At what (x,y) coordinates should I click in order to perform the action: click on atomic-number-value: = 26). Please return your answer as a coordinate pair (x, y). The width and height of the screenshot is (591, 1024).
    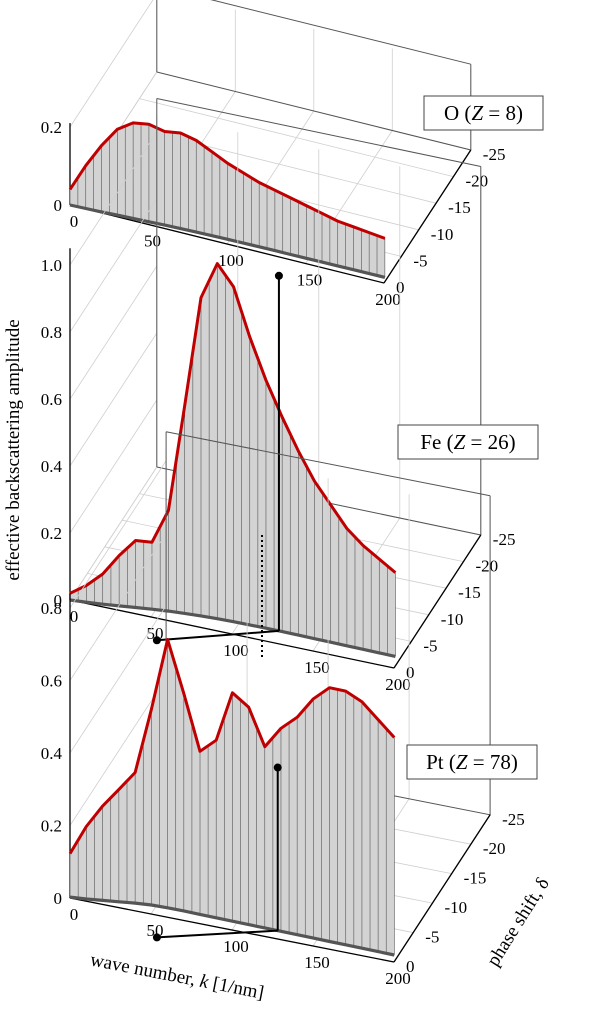
    Looking at the image, I should click on (490, 442).